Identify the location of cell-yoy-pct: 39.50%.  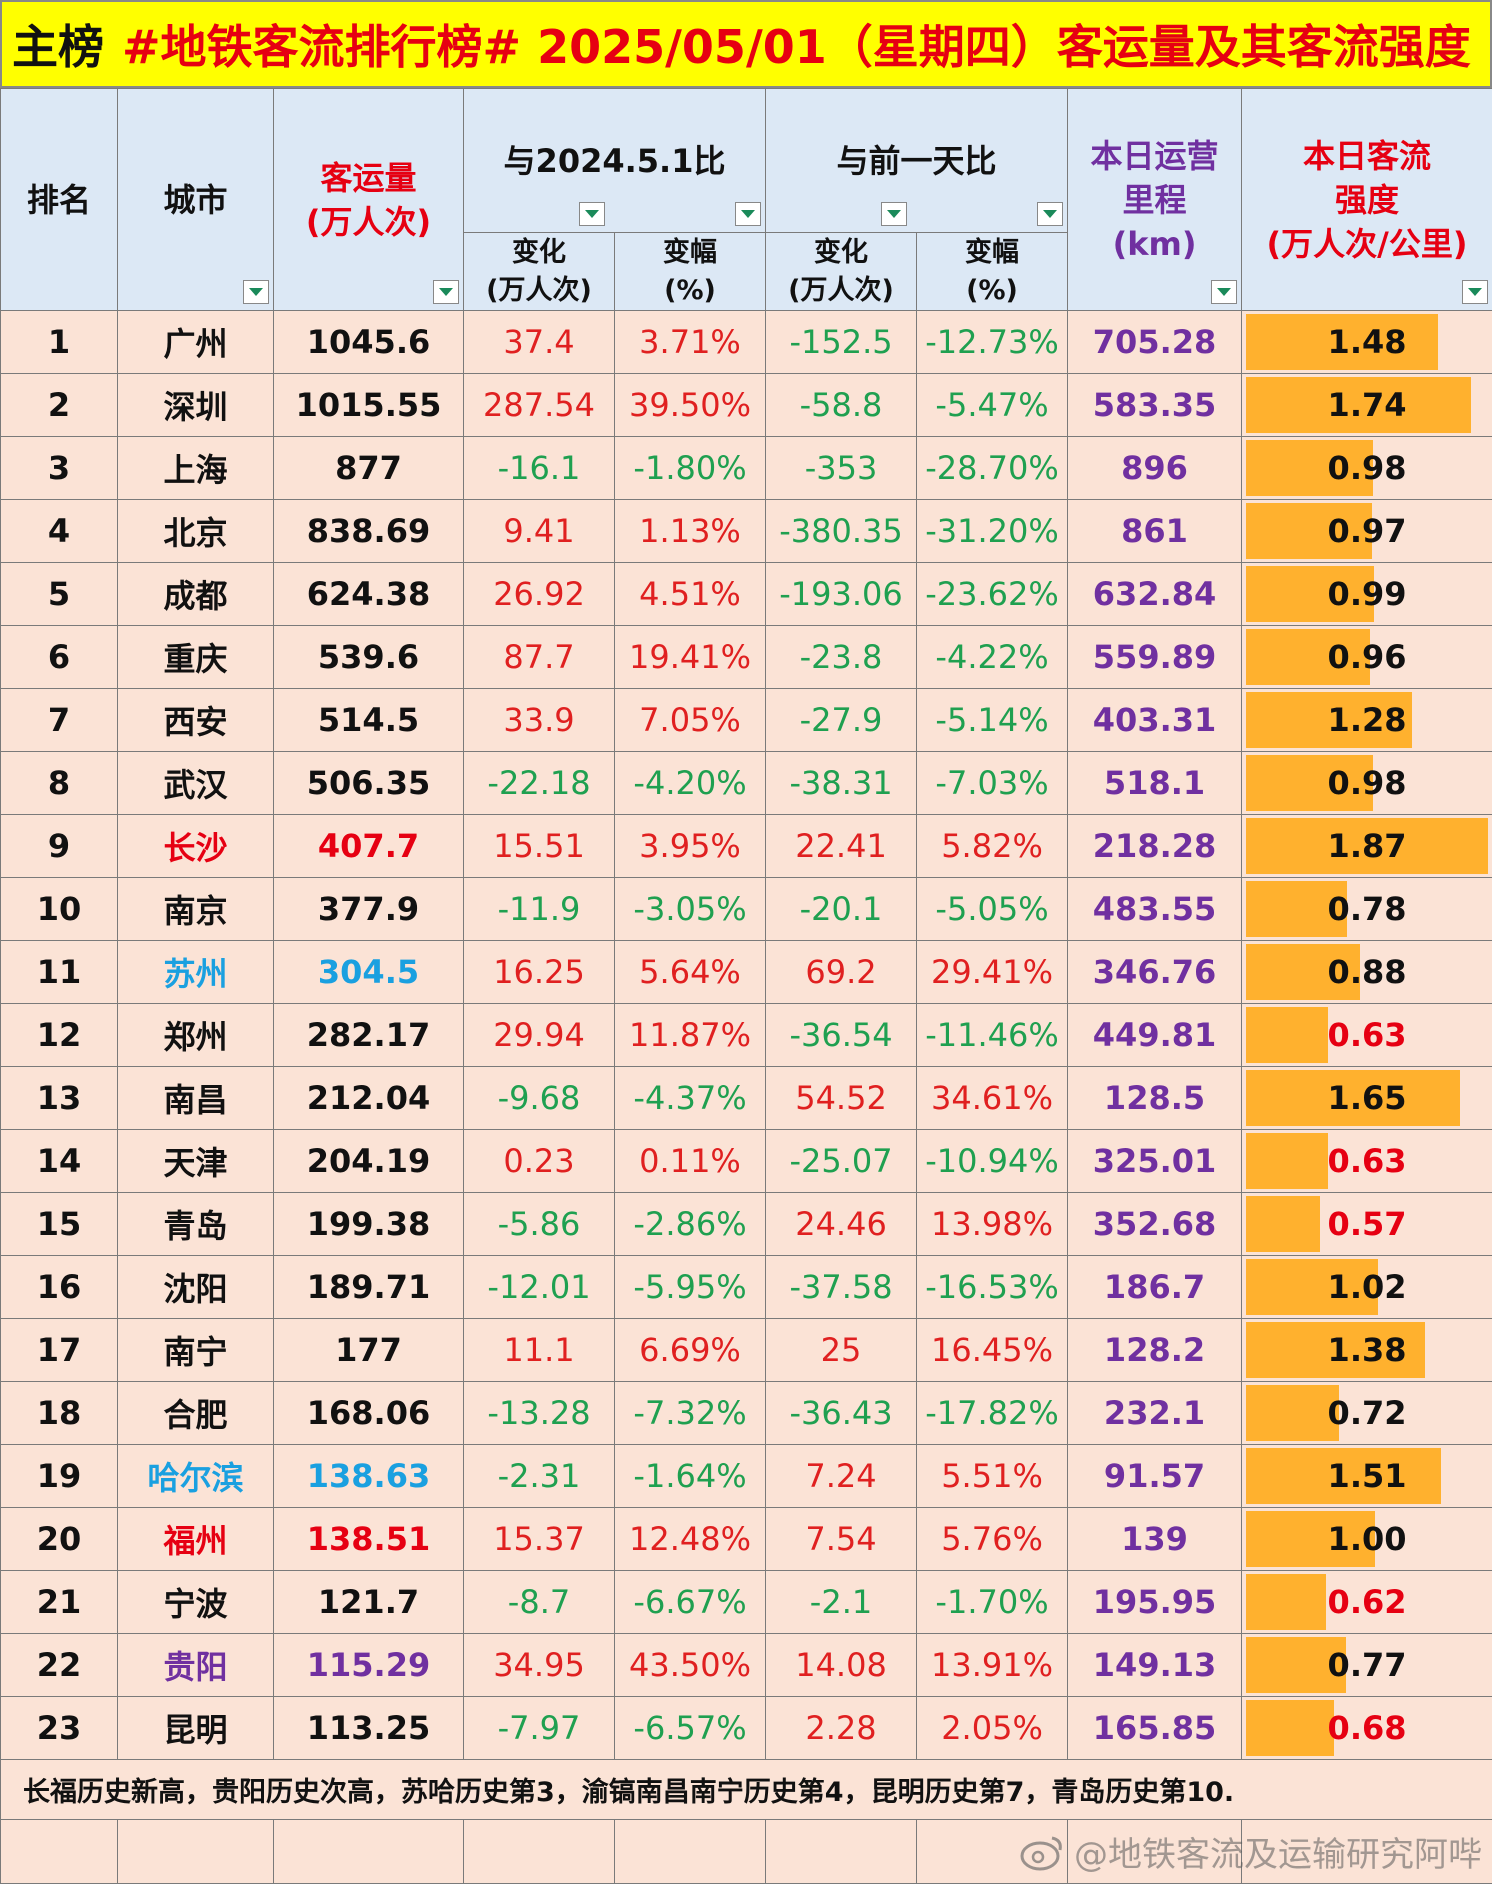
(690, 405).